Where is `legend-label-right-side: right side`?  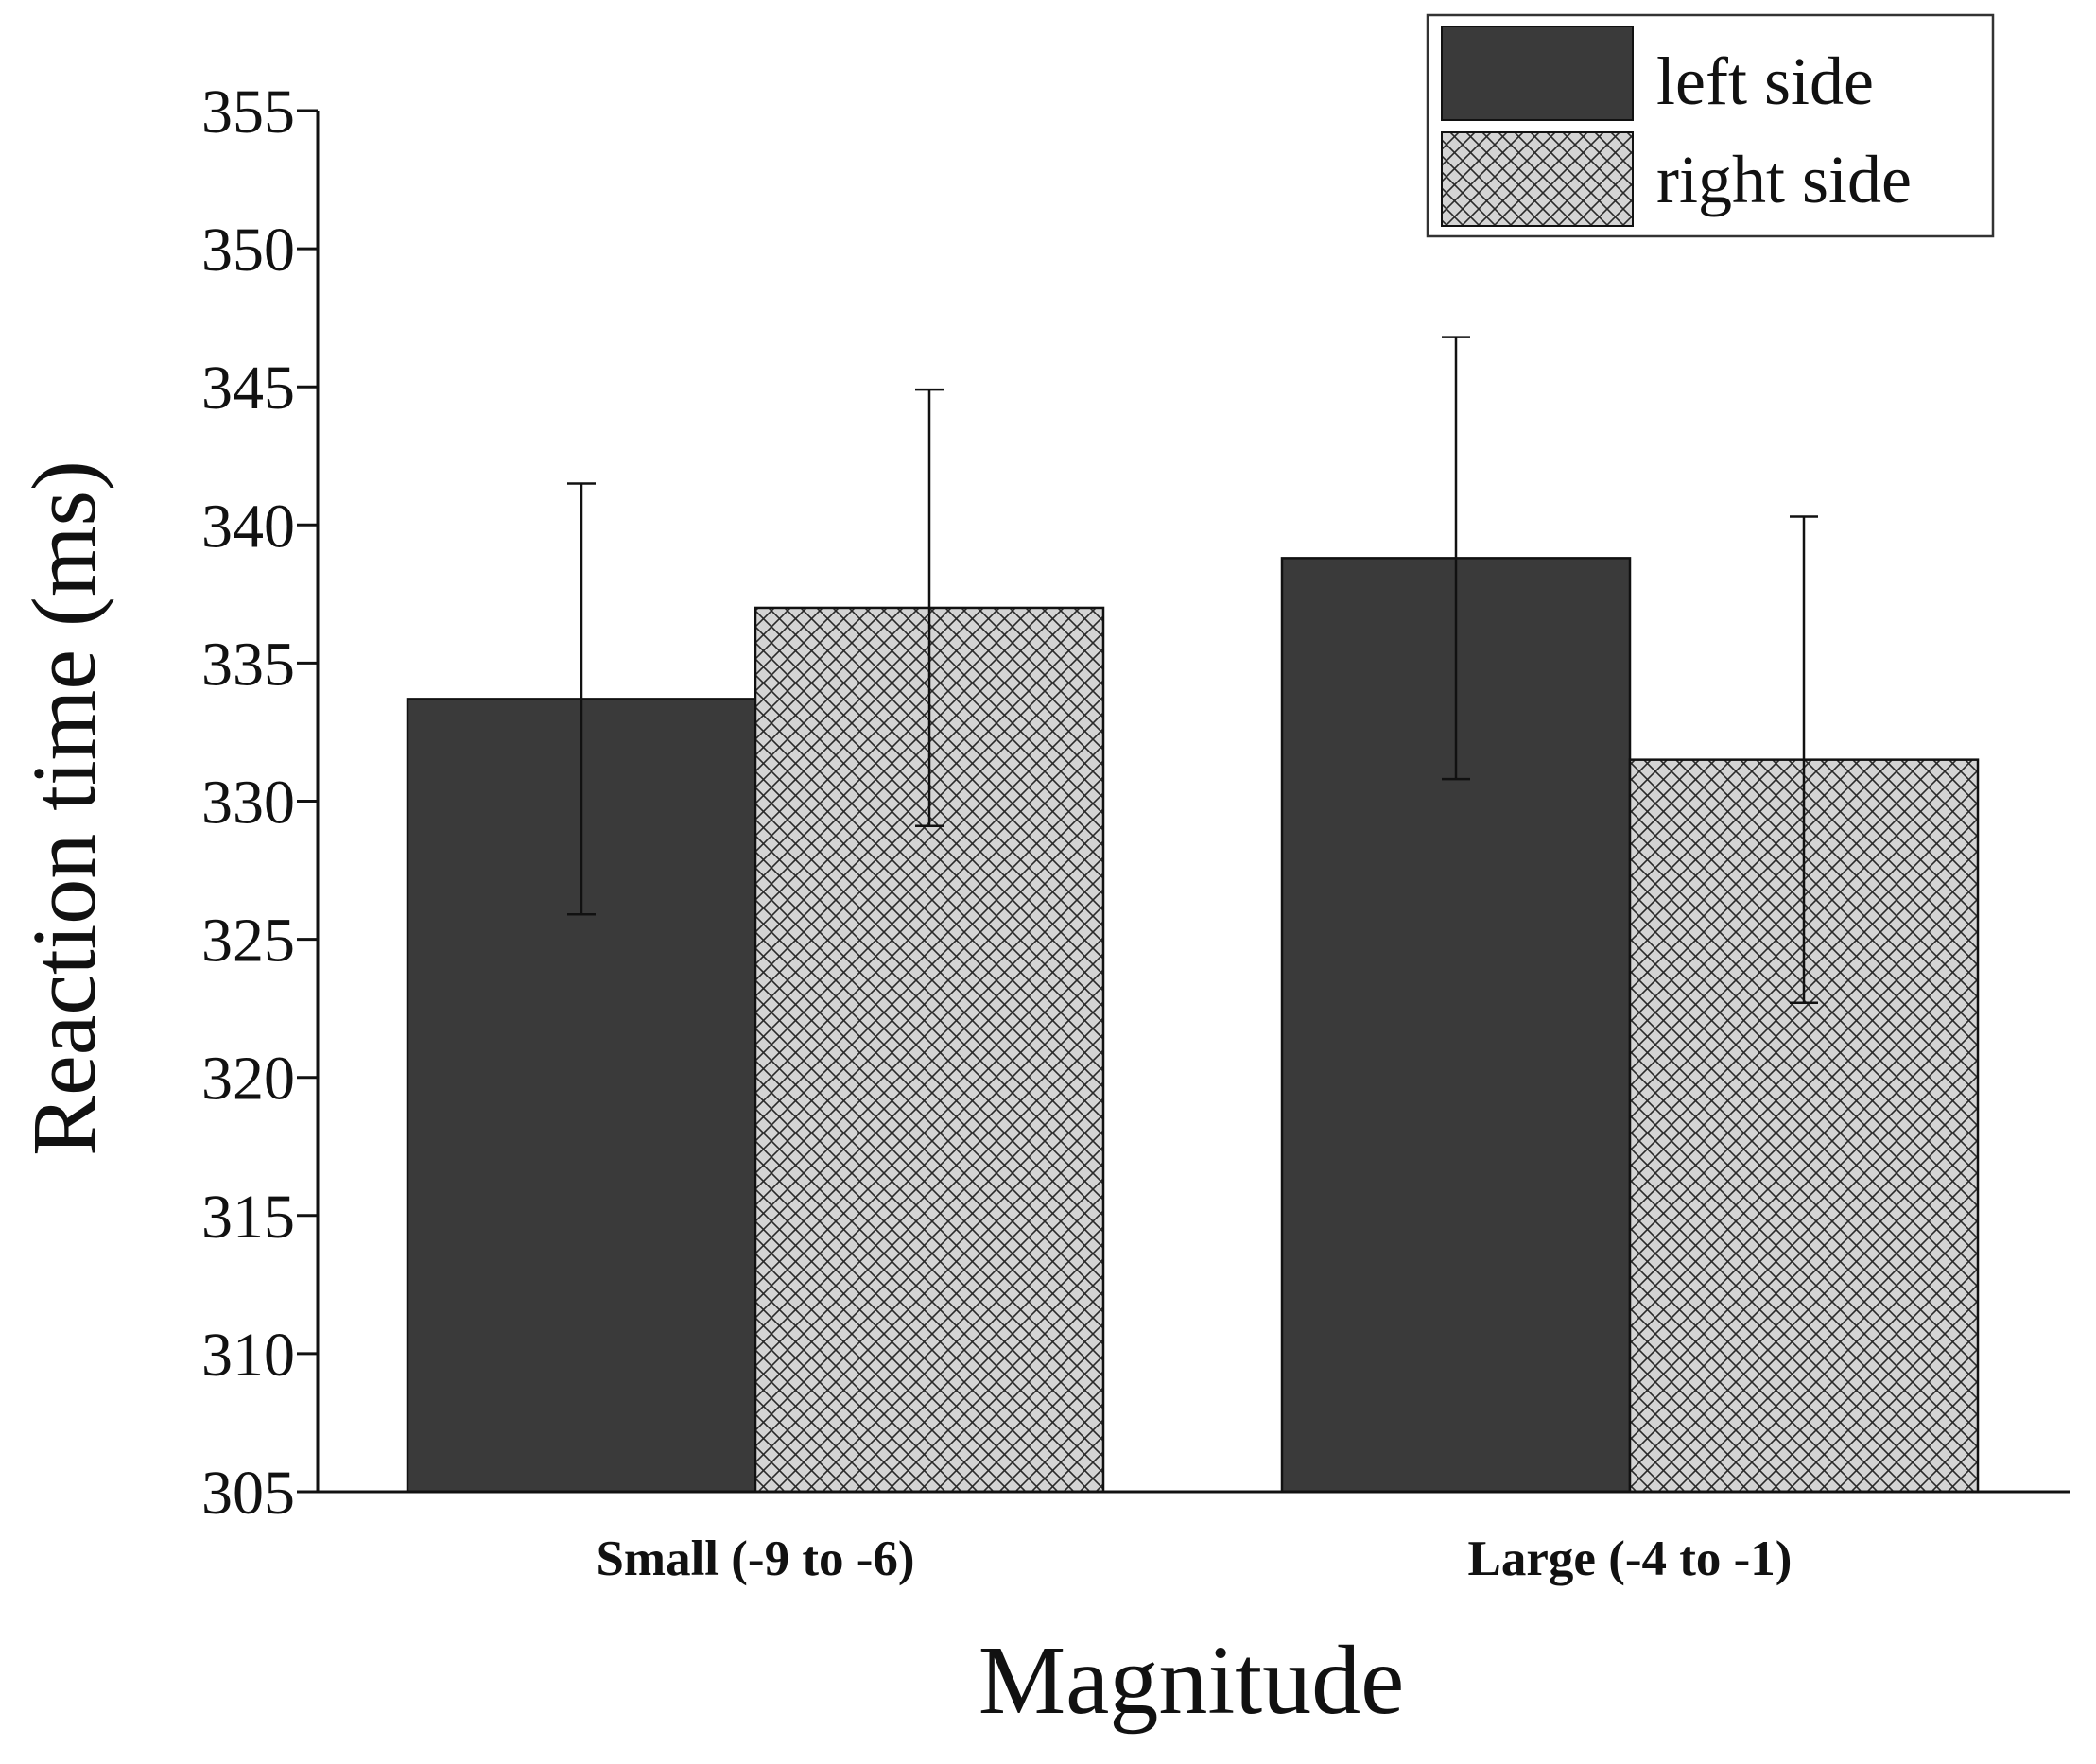
legend-label-right-side: right side is located at coordinates (1784, 179).